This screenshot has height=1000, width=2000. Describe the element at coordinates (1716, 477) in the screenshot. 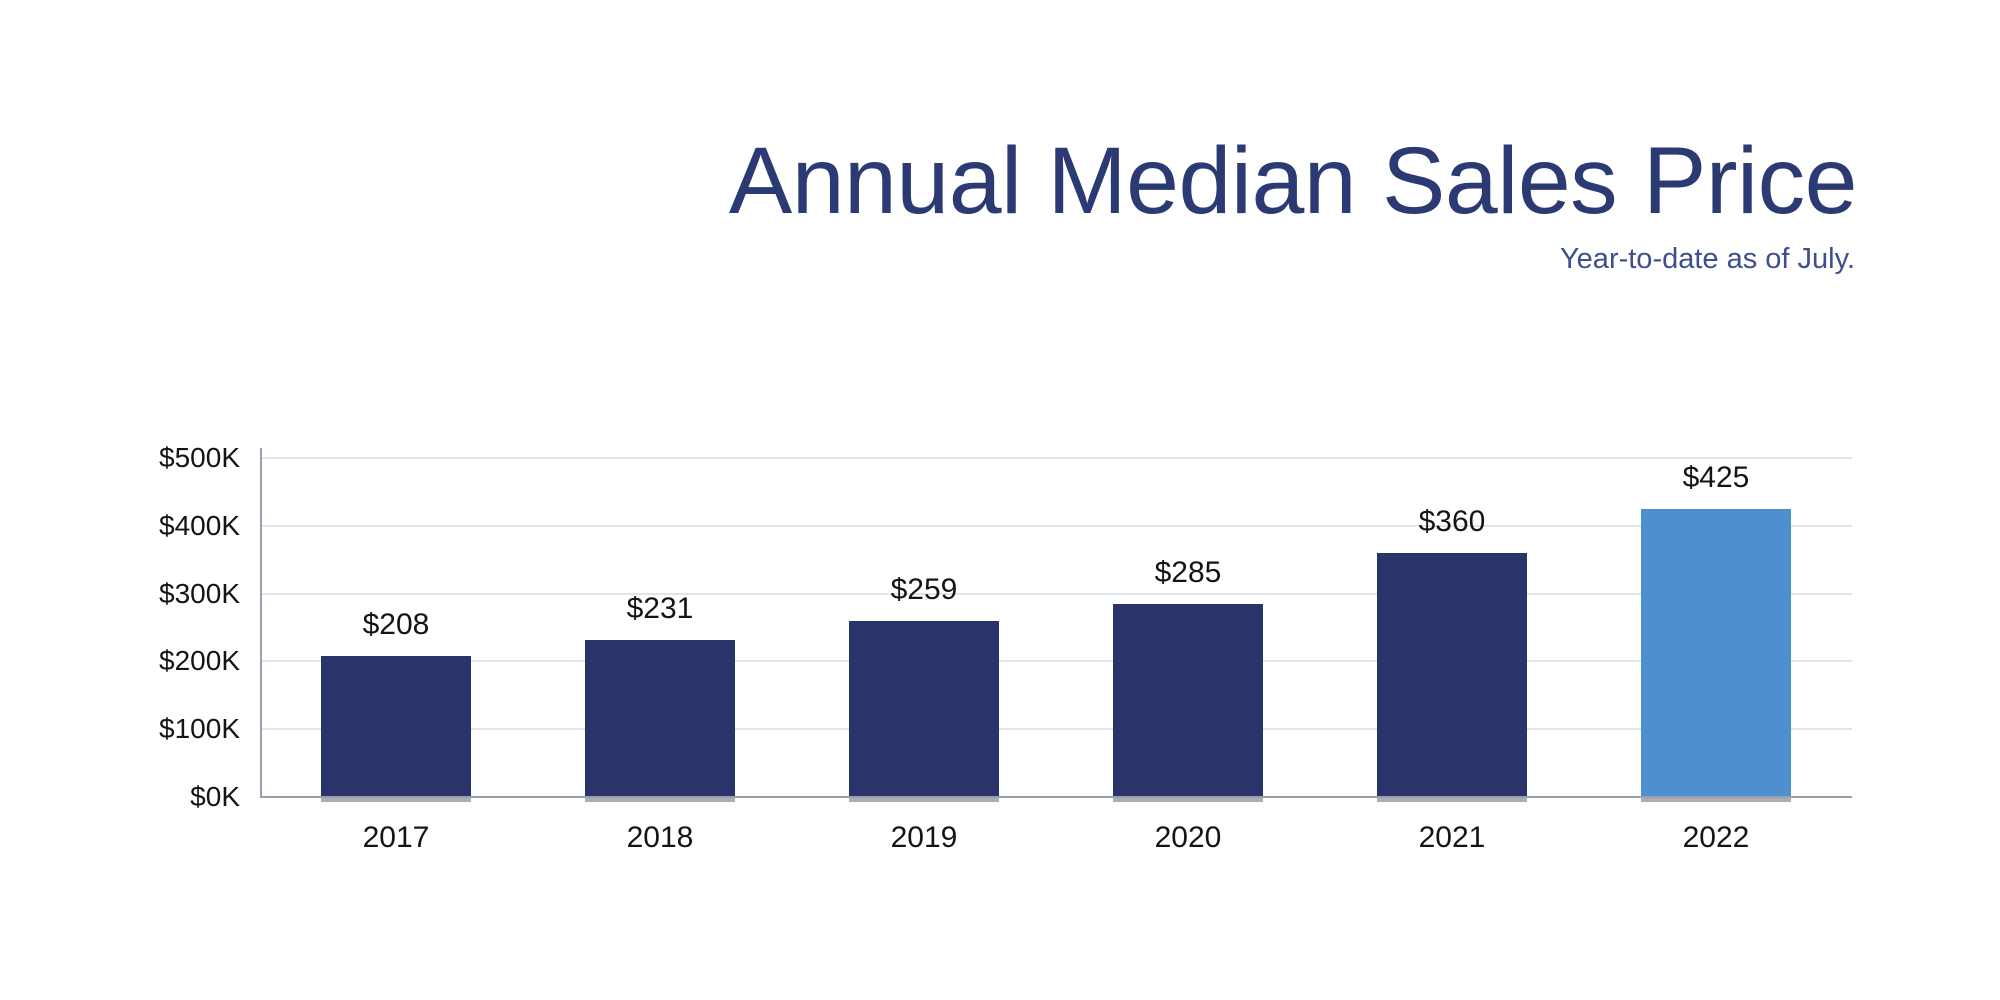

I see `bar-value-label: $425` at that location.